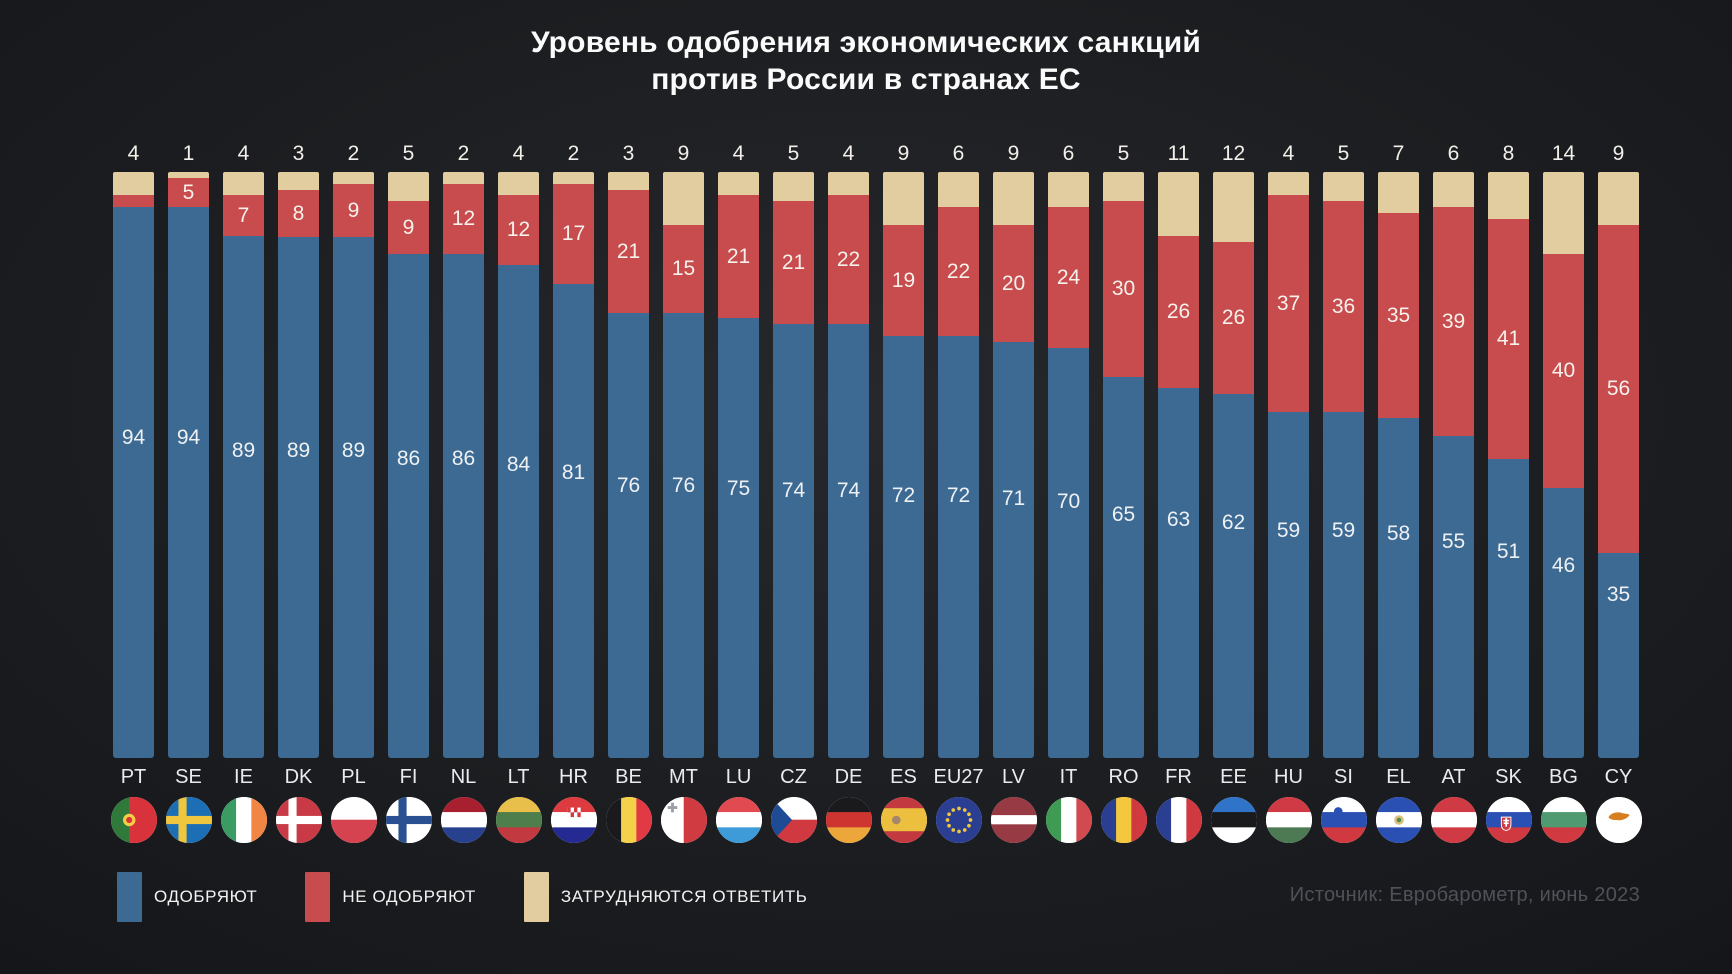 This screenshot has height=974, width=1732. I want to click on bar-segment-disapprove: 7, so click(243, 215).